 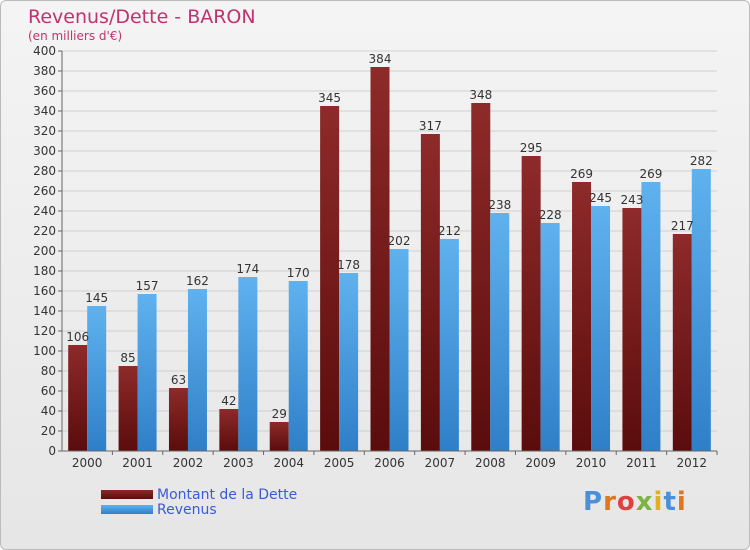 What do you see at coordinates (127, 358) in the screenshot?
I see `data-label: 85` at bounding box center [127, 358].